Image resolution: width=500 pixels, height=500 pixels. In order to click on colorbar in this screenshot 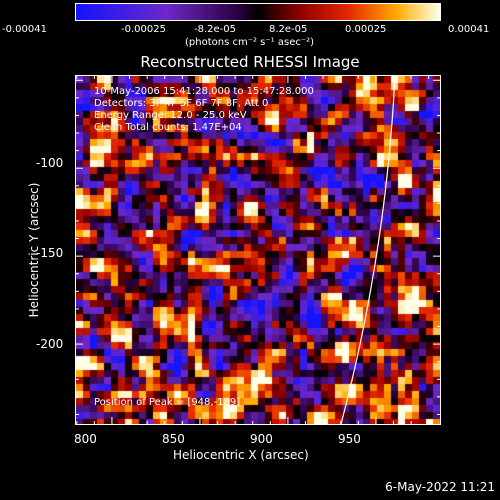, I will do `click(258, 12)`.